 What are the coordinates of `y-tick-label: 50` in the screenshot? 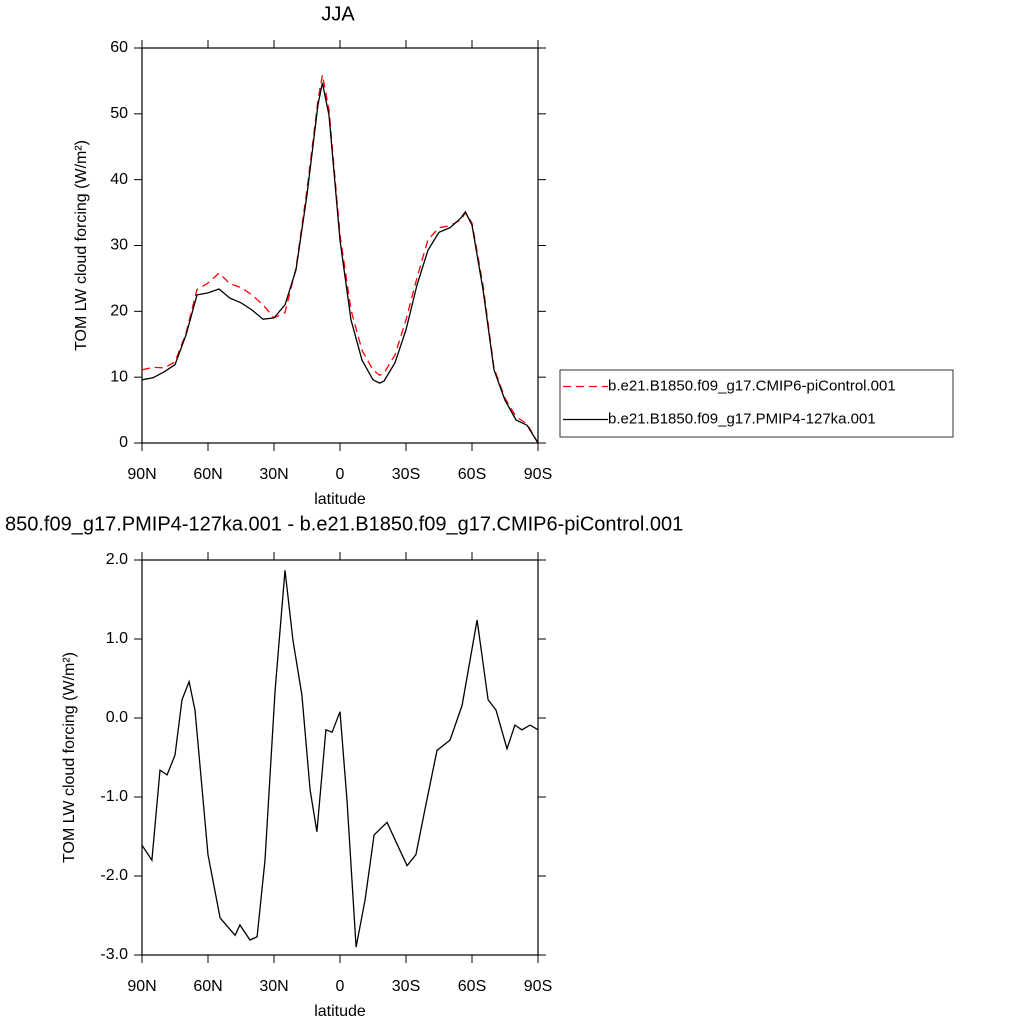 It's located at (119, 113).